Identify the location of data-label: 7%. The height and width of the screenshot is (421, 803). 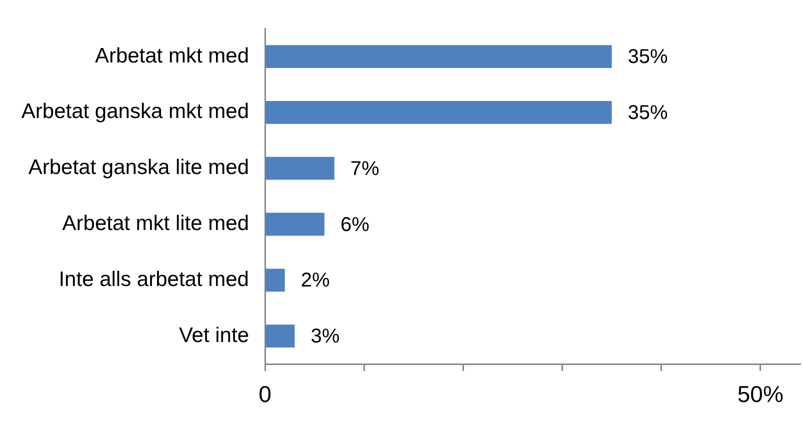
(365, 169).